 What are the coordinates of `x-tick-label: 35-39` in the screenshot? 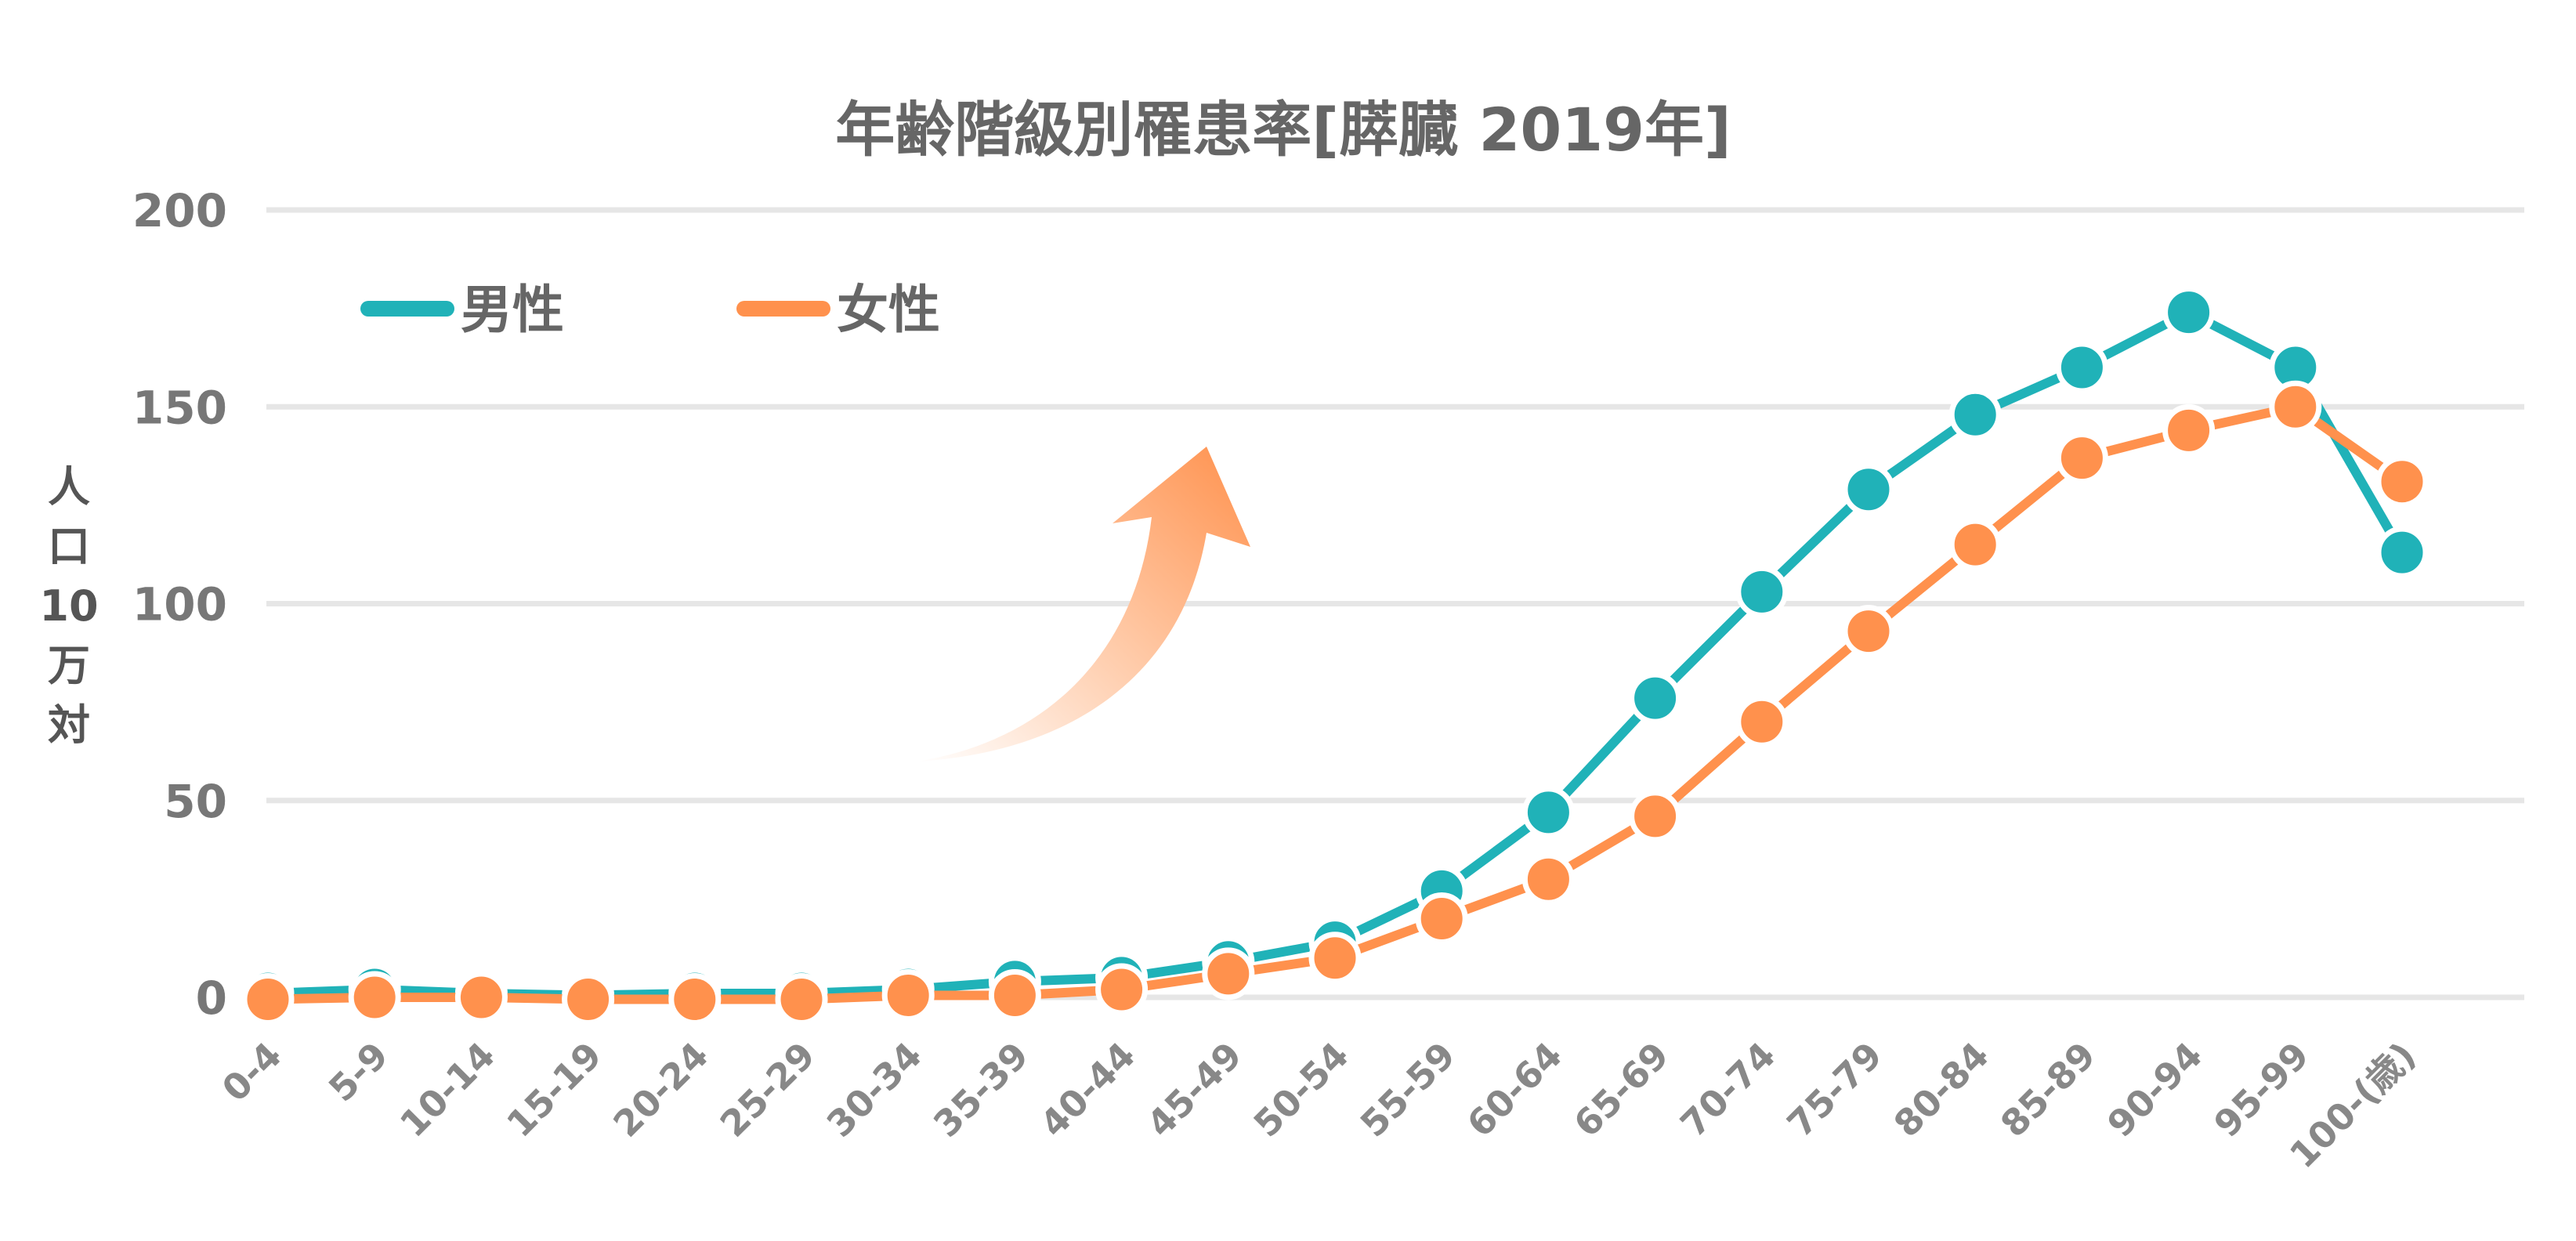 It's located at (981, 1089).